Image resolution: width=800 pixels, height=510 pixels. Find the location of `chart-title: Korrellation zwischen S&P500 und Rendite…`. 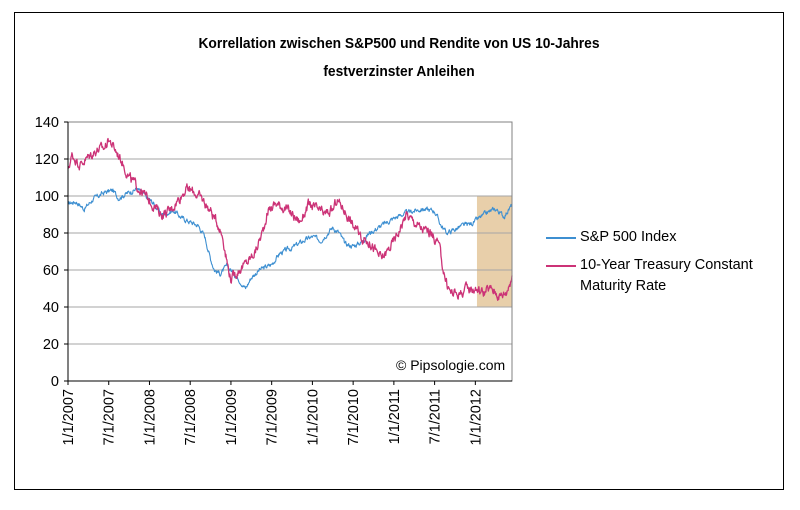

chart-title: Korrellation zwischen S&P500 und Rendite… is located at coordinates (399, 58).